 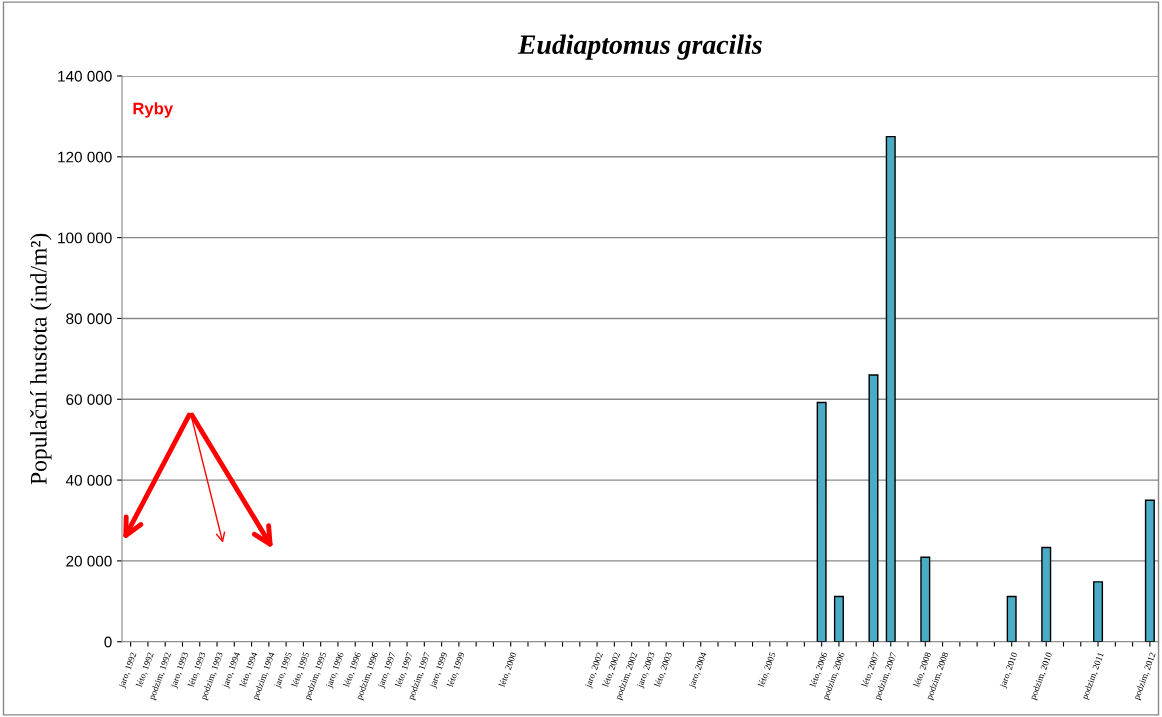 I want to click on x-tick-label: podzim, 2010, so click(x=1041, y=676).